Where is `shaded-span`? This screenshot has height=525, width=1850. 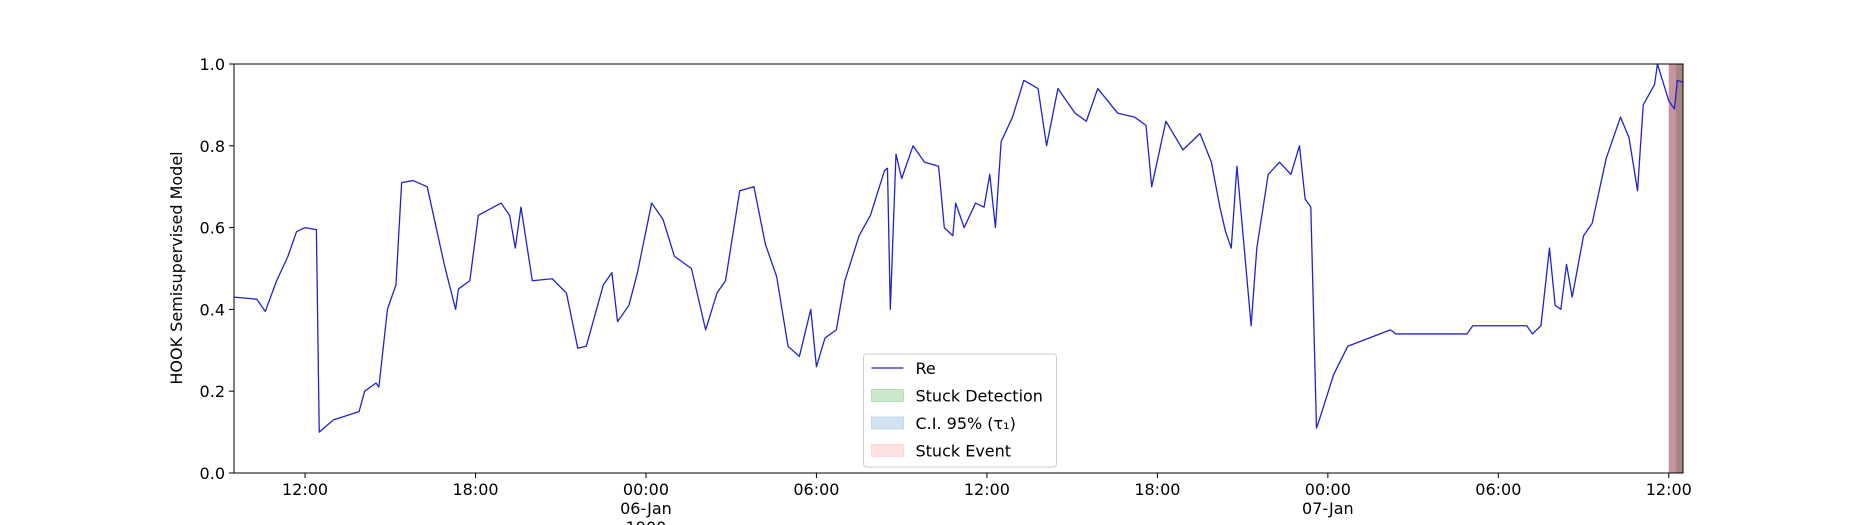
shaded-span is located at coordinates (1675, 268).